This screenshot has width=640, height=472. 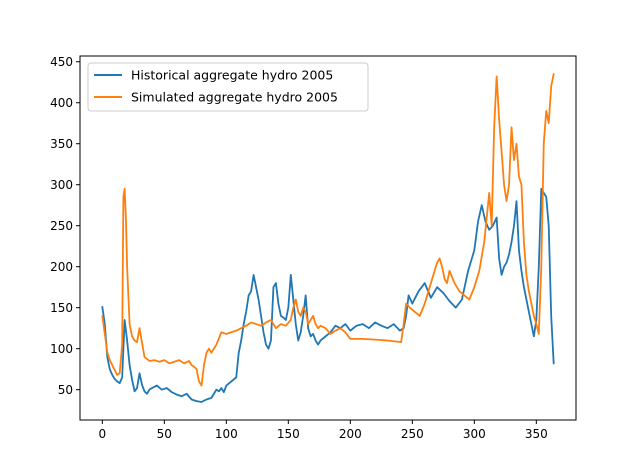 I want to click on y-tick-label: 50, so click(x=65, y=390).